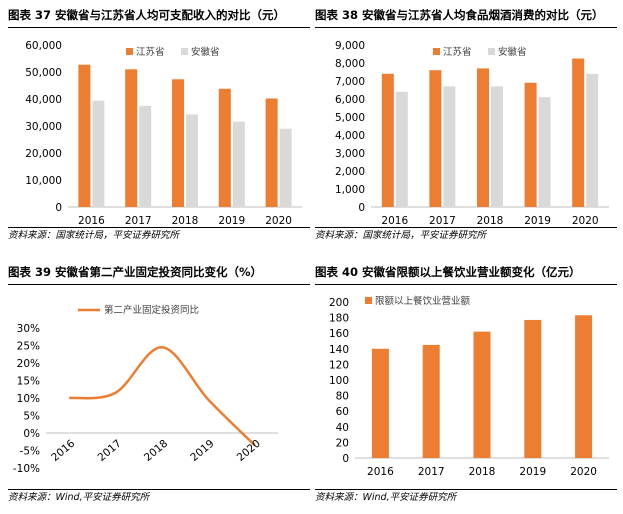  What do you see at coordinates (162, 396) in the screenshot?
I see `series-line` at bounding box center [162, 396].